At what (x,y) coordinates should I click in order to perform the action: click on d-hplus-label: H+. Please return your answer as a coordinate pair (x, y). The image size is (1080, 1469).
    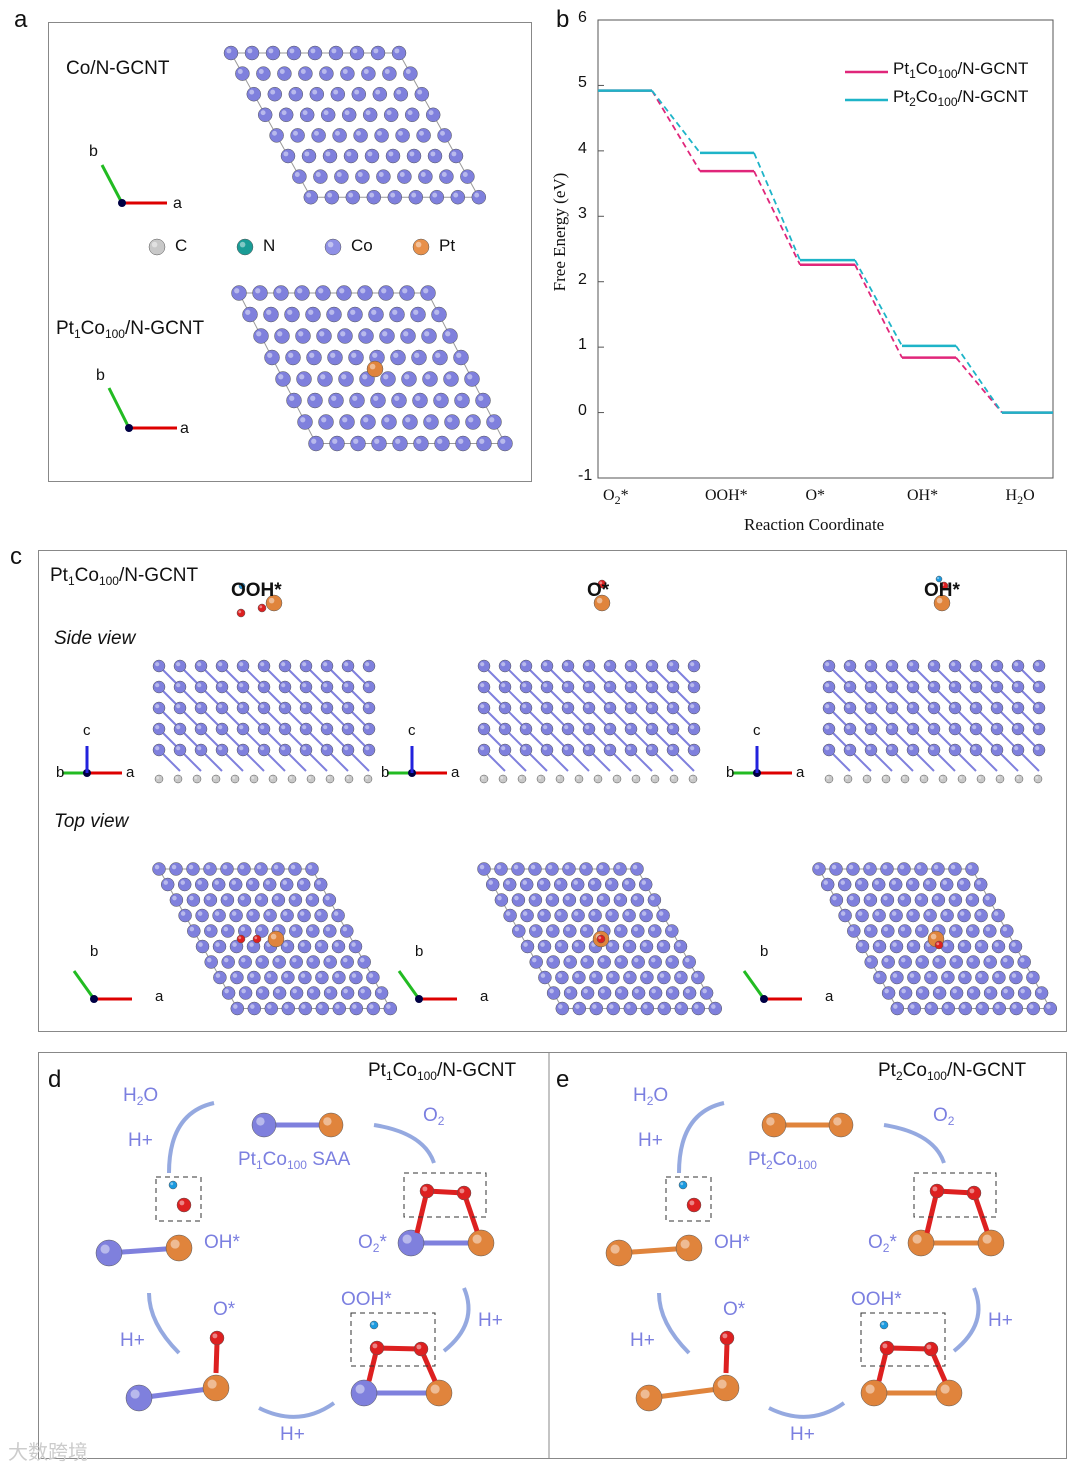
    Looking at the image, I should click on (292, 1434).